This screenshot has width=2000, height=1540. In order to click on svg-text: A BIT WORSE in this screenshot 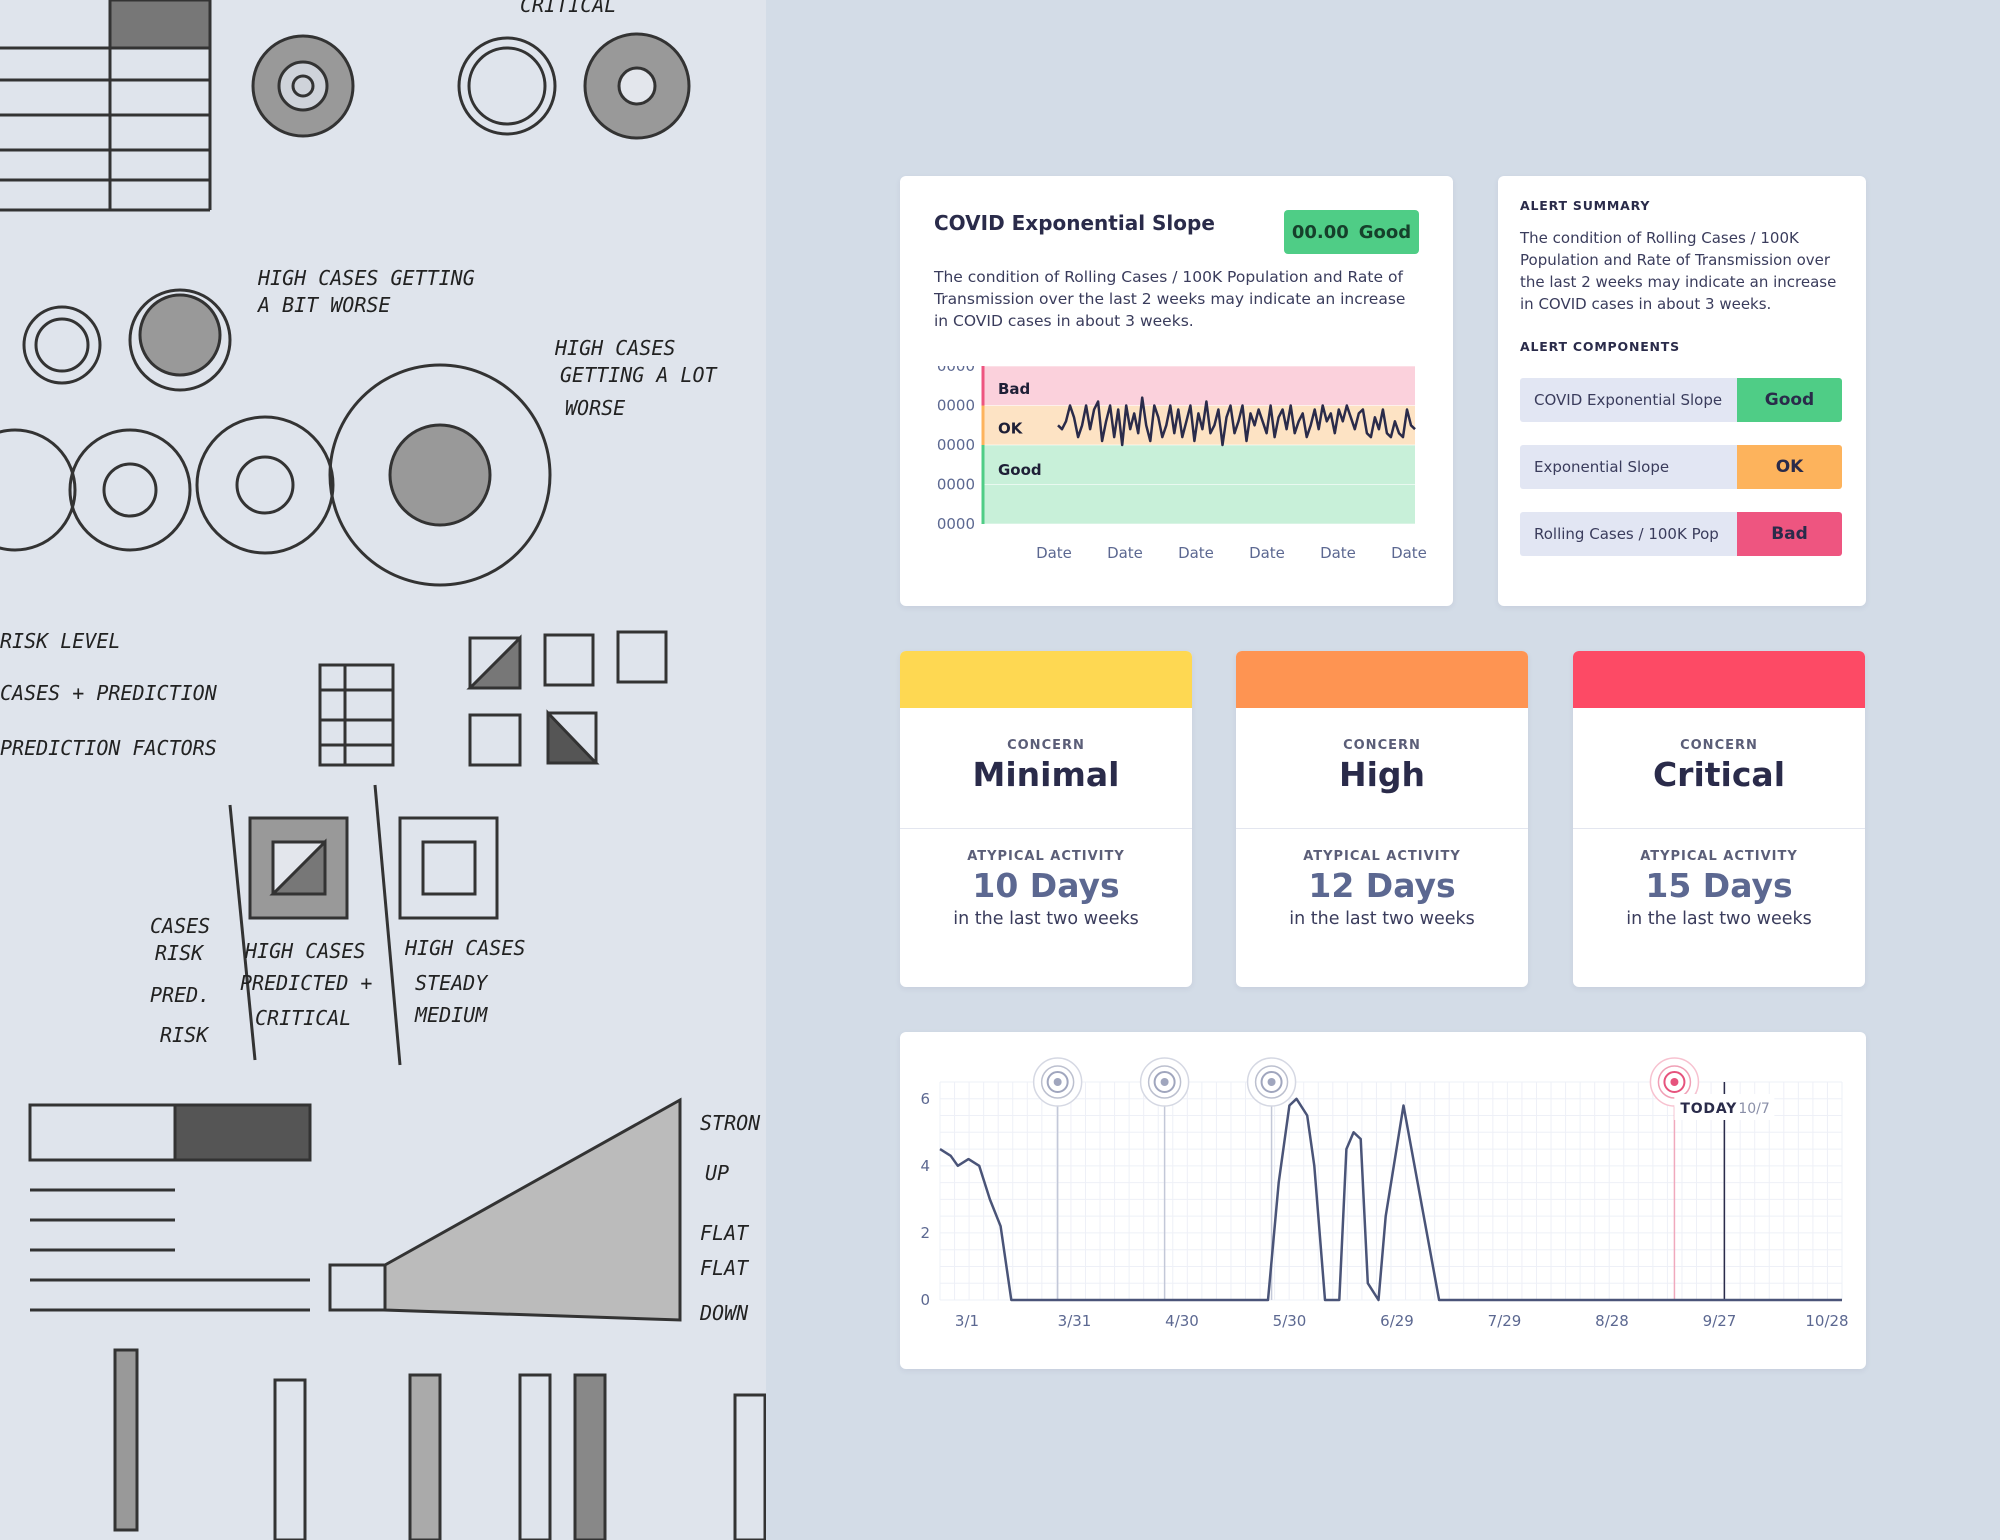, I will do `click(323, 305)`.